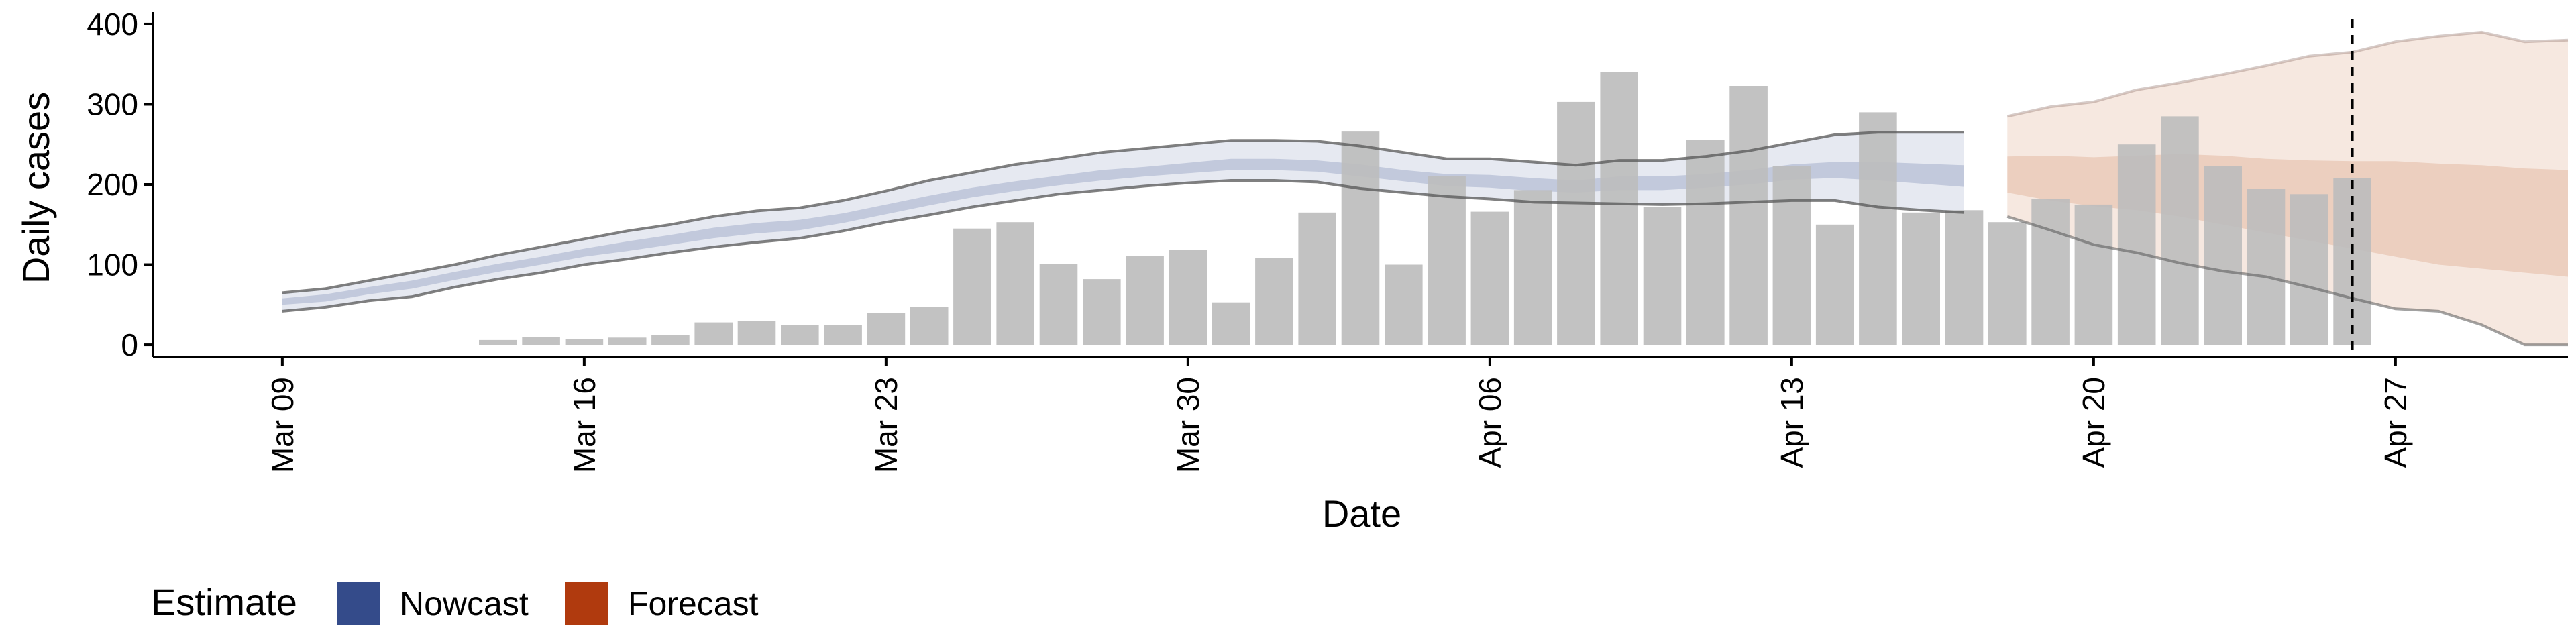 This screenshot has height=644, width=2576. Describe the element at coordinates (1123, 246) in the screenshot. I see `nowcast-lower-line` at that location.